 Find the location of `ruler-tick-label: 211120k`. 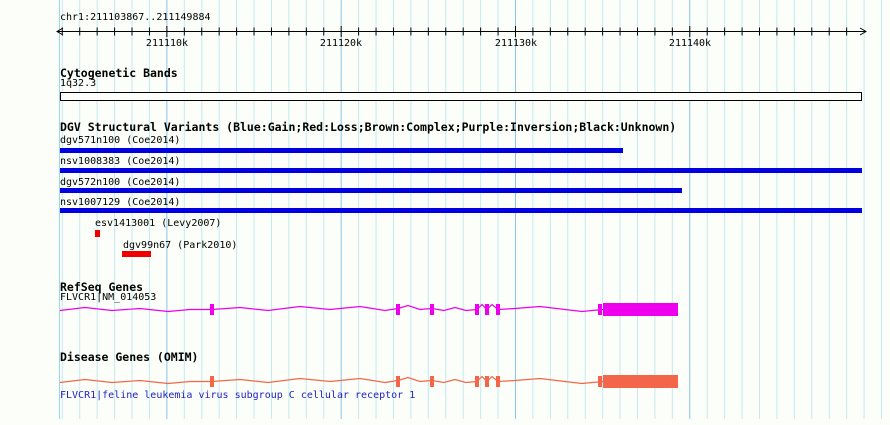

ruler-tick-label: 211120k is located at coordinates (341, 43).